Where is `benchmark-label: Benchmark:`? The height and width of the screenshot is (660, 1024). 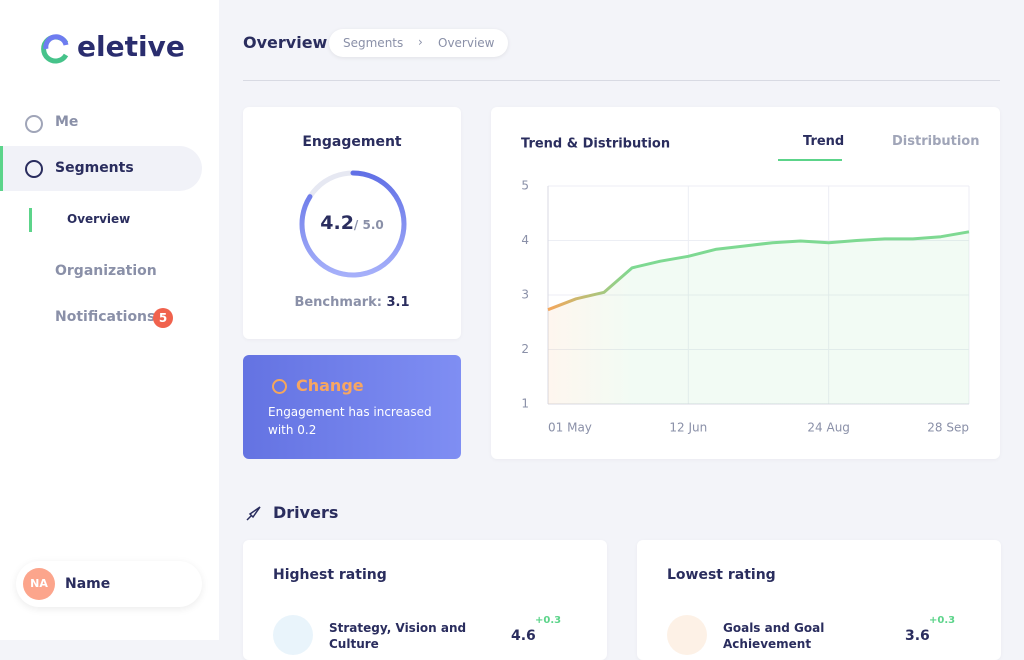 benchmark-label: Benchmark: is located at coordinates (338, 302).